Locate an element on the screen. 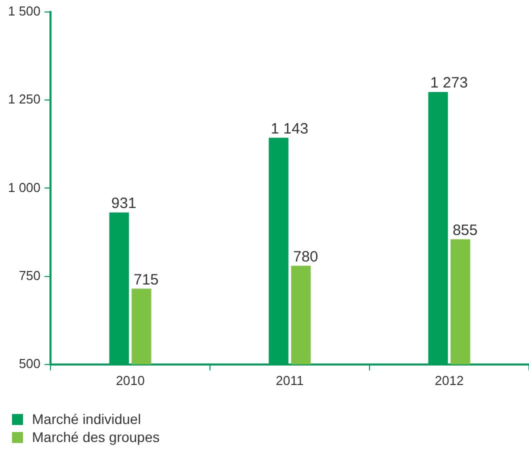  legend-label: Marché des groupes is located at coordinates (96, 437).